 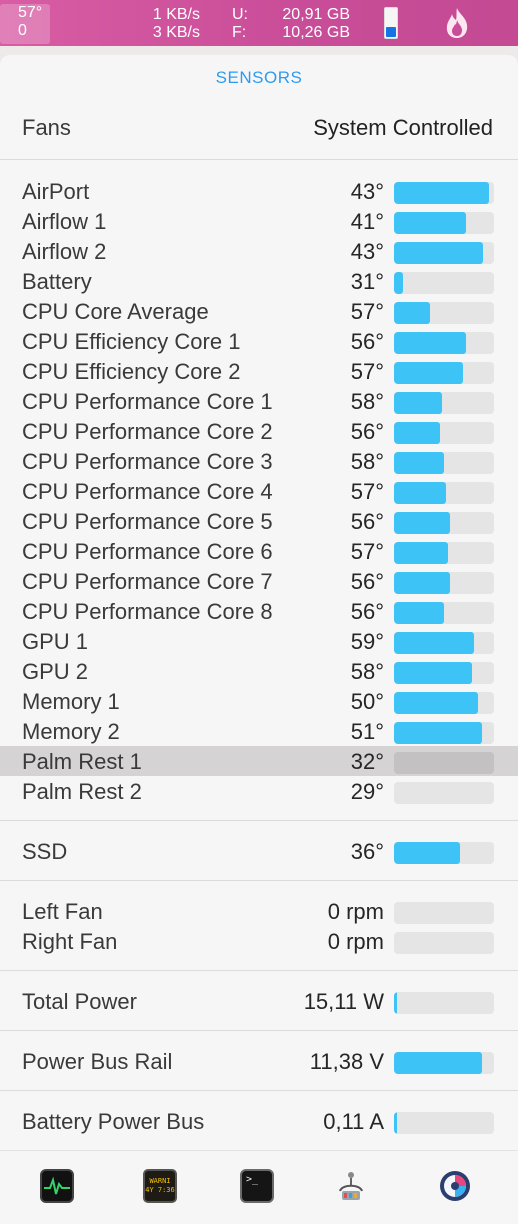 I want to click on sensor-row: CPU Performance Core 6 57°, so click(x=259, y=551).